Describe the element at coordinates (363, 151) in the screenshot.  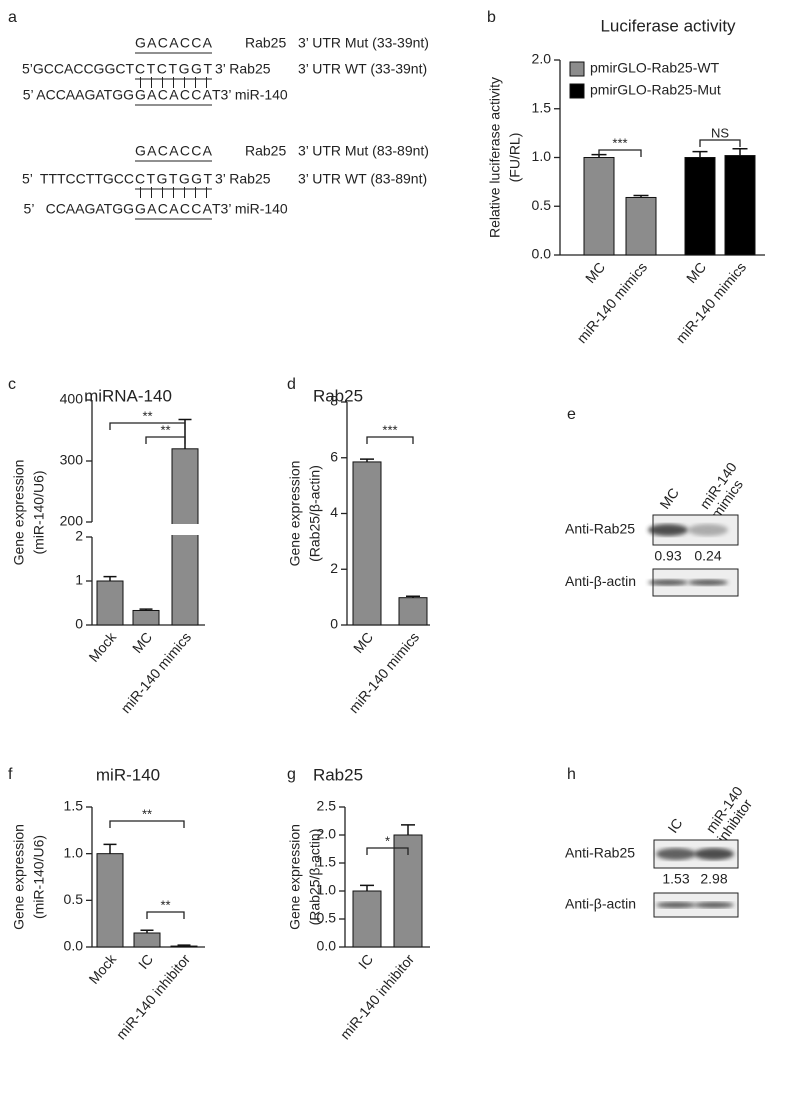
I see `utr-desc: 3’ UTR Mut (83-89nt)` at that location.